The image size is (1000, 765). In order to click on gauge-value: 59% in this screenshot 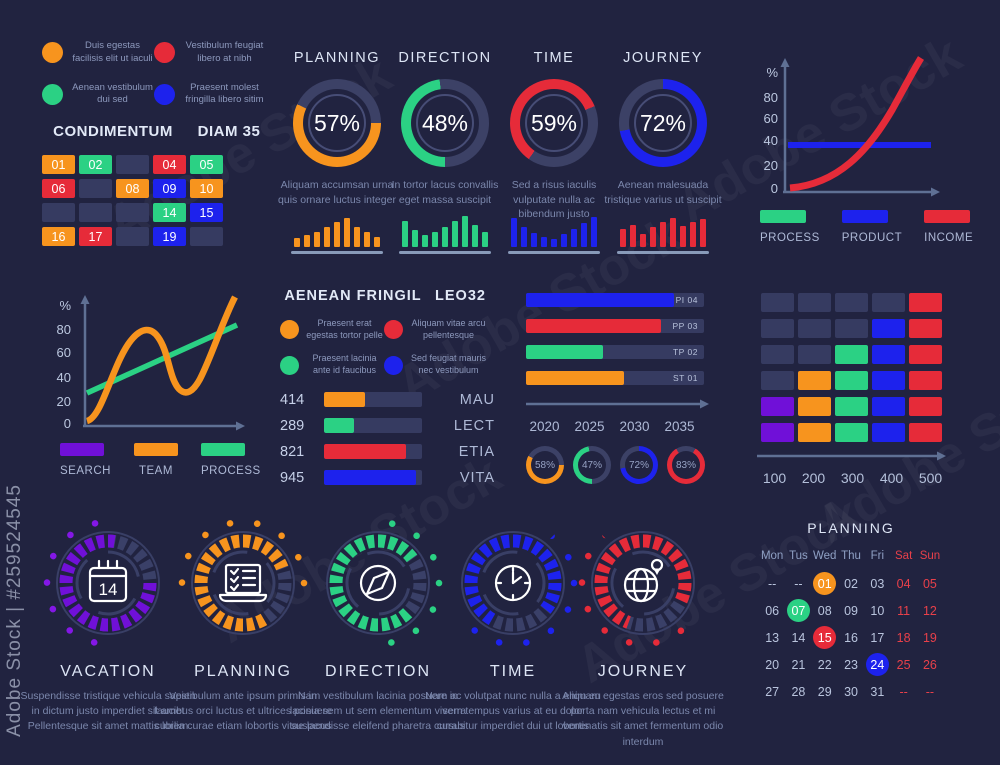, I will do `click(554, 122)`.